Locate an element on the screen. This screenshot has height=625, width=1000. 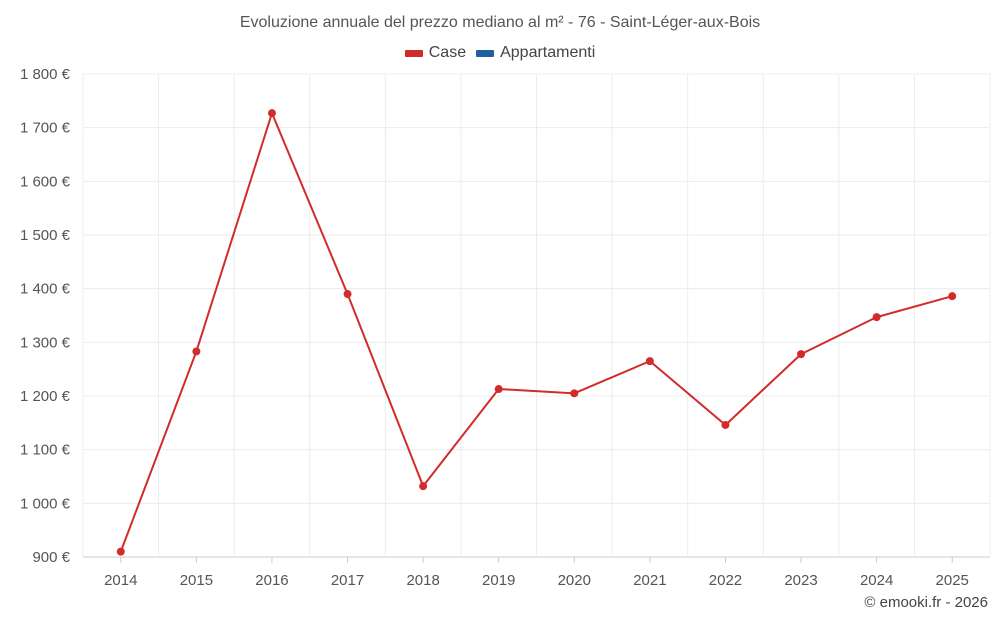
y-tick-label: 1 400 € is located at coordinates (45, 289).